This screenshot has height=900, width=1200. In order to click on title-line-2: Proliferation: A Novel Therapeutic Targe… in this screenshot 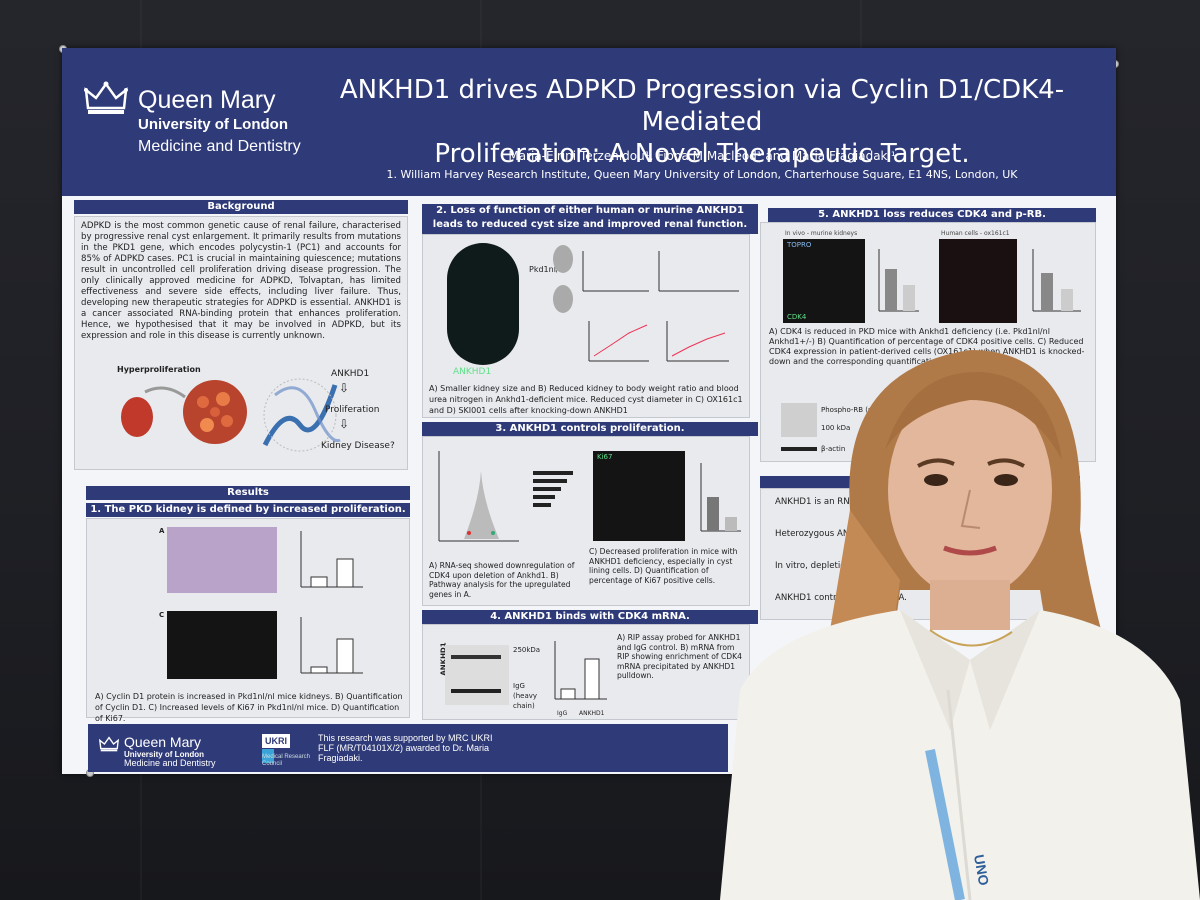, I will do `click(702, 154)`.